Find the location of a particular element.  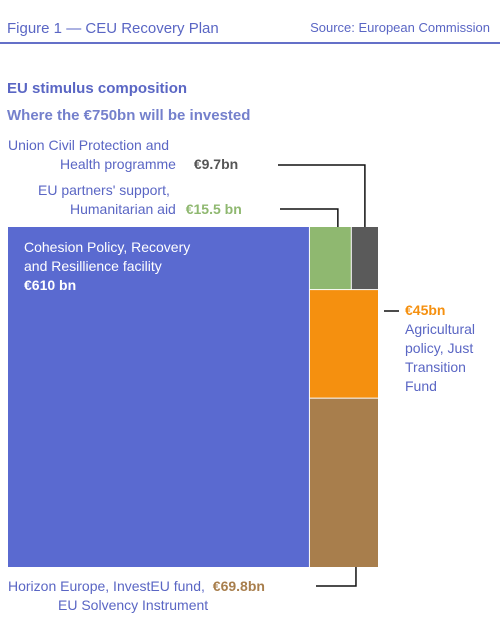

label-civil-line1: Union Civil Protection and is located at coordinates (89, 145).